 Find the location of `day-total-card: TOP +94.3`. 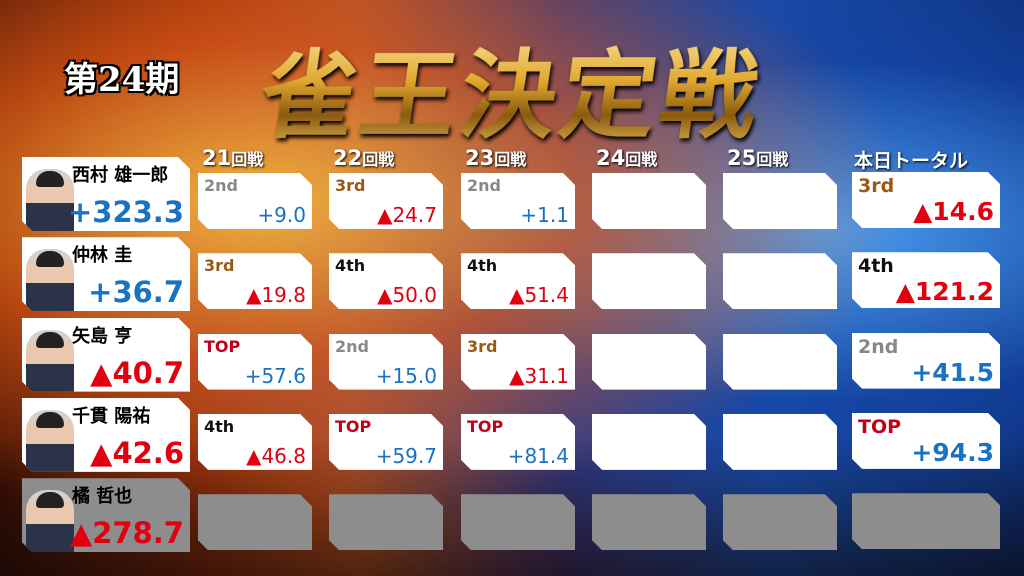

day-total-card: TOP +94.3 is located at coordinates (926, 441).